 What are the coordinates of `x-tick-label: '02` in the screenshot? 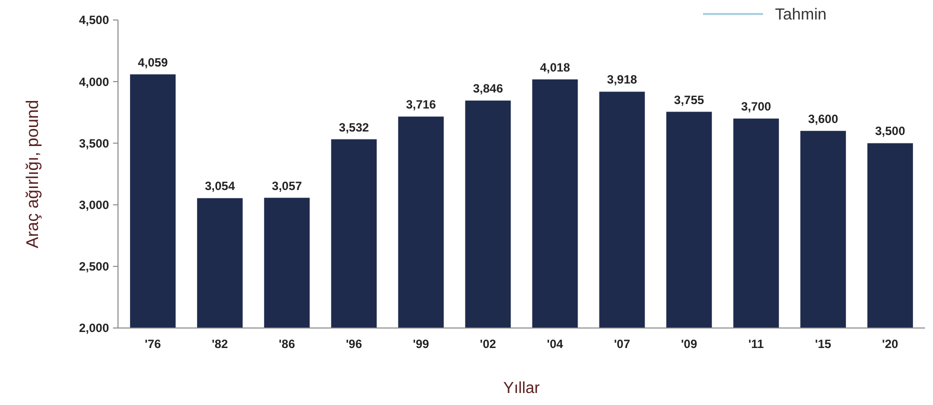 It's located at (488, 344).